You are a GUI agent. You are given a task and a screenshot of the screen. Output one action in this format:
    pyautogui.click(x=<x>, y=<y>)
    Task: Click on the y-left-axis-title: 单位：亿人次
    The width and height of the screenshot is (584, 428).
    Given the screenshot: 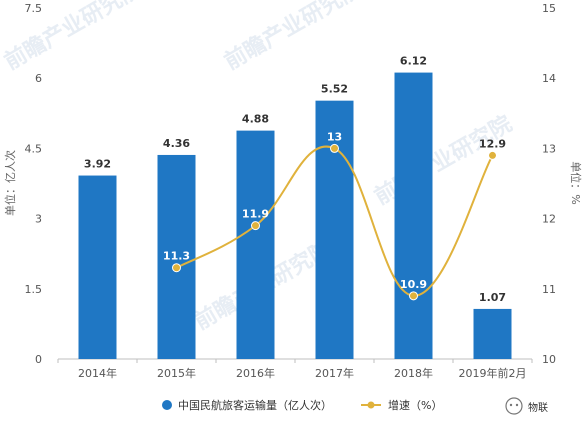 What is the action you would take?
    pyautogui.click(x=10, y=183)
    